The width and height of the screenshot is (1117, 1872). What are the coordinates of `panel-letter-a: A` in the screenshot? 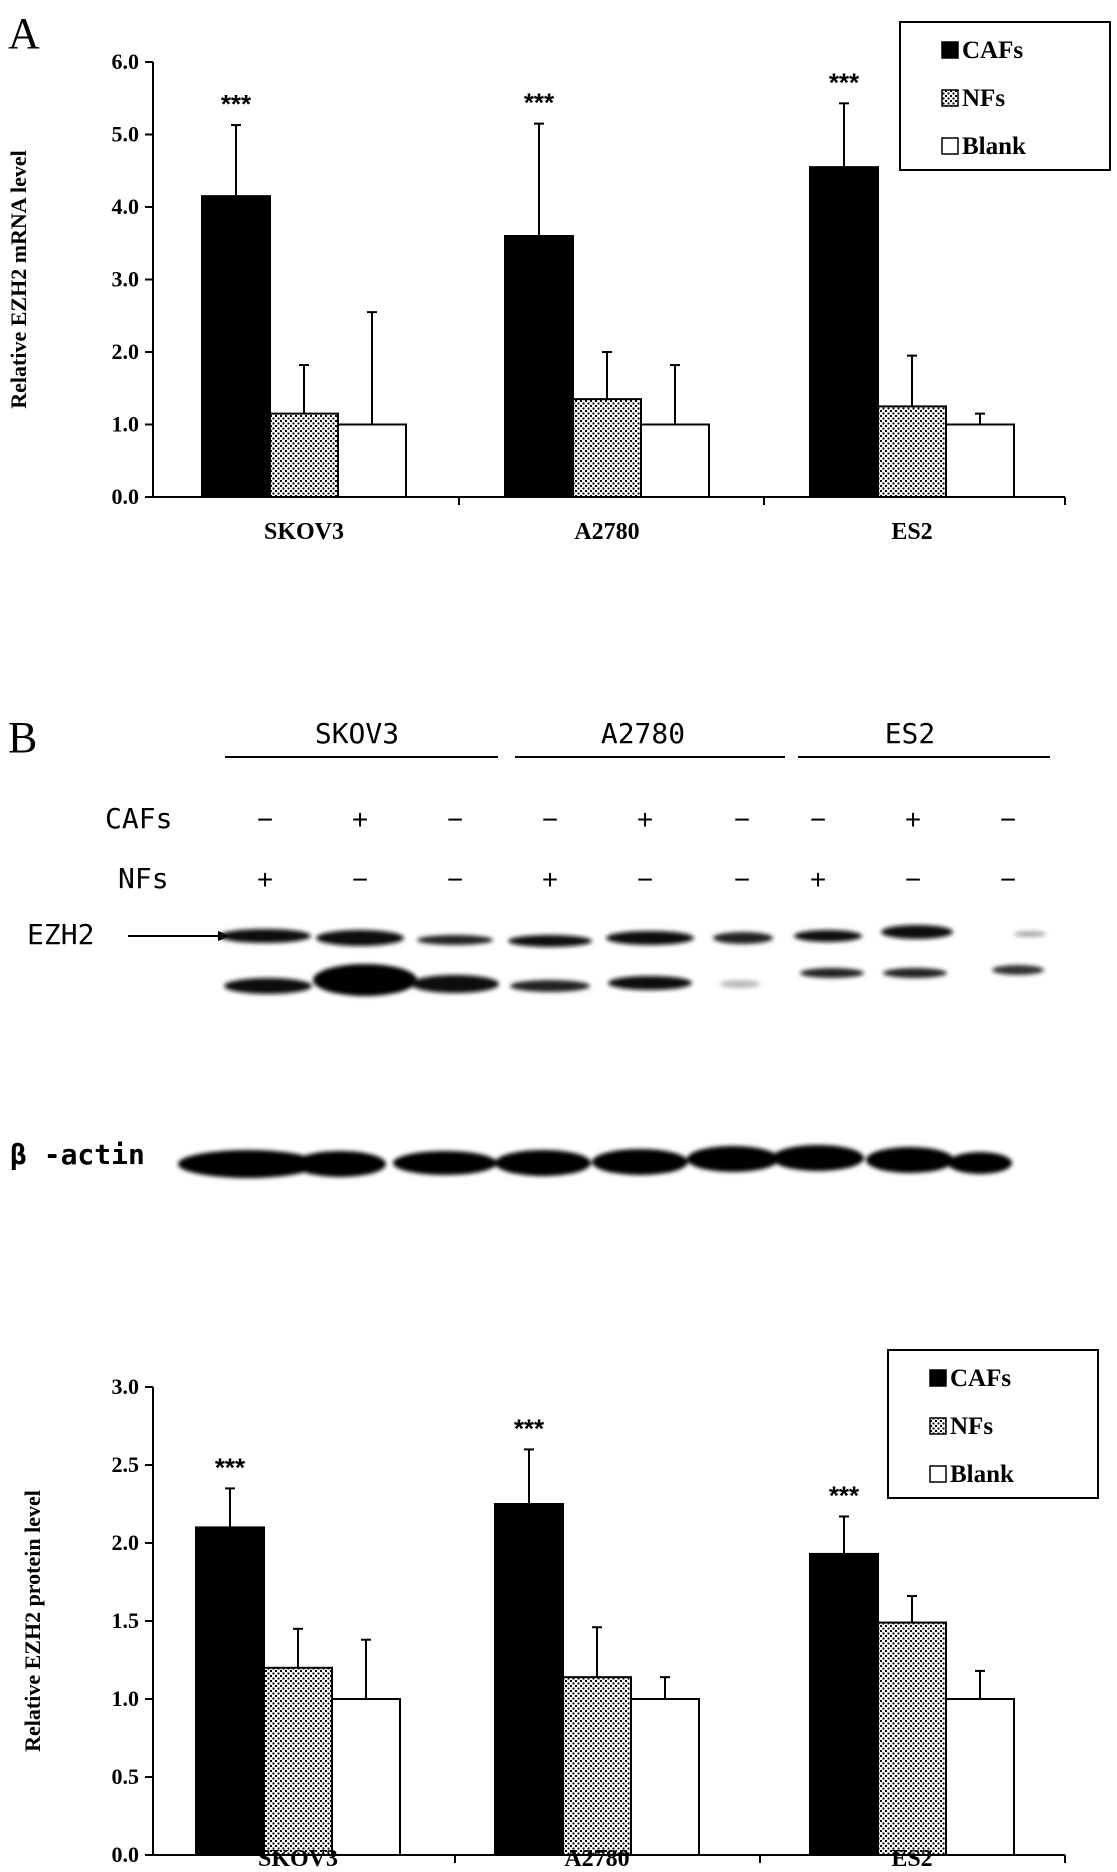 It's located at (24, 33).